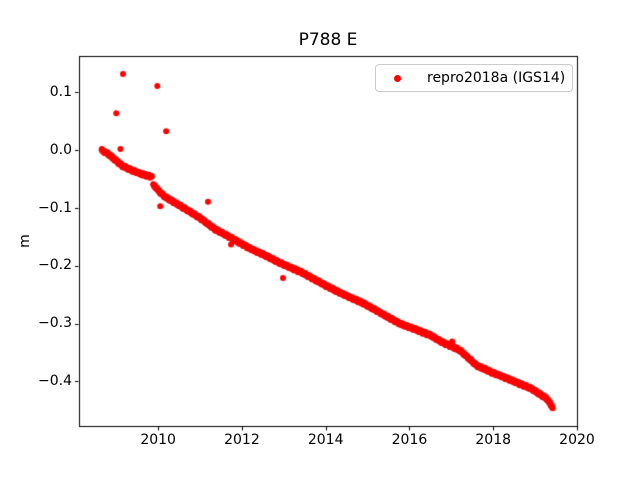  What do you see at coordinates (55, 380) in the screenshot?
I see `y-tick-label: −0.4` at bounding box center [55, 380].